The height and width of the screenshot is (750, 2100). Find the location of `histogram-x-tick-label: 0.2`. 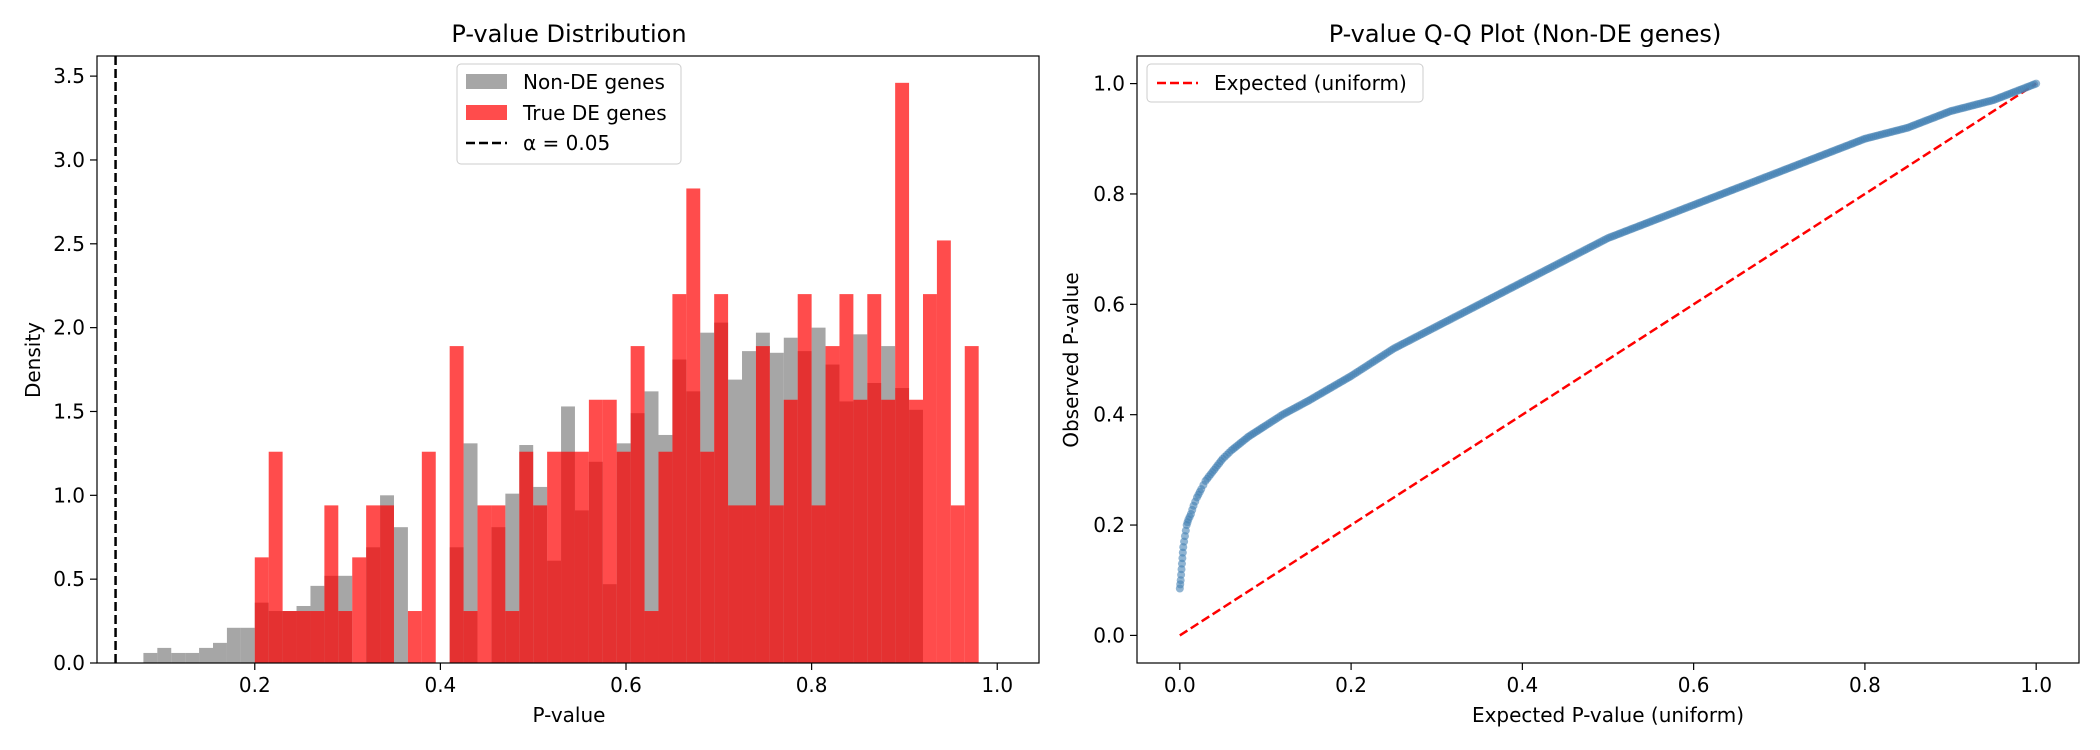

histogram-x-tick-label: 0.2 is located at coordinates (255, 685).